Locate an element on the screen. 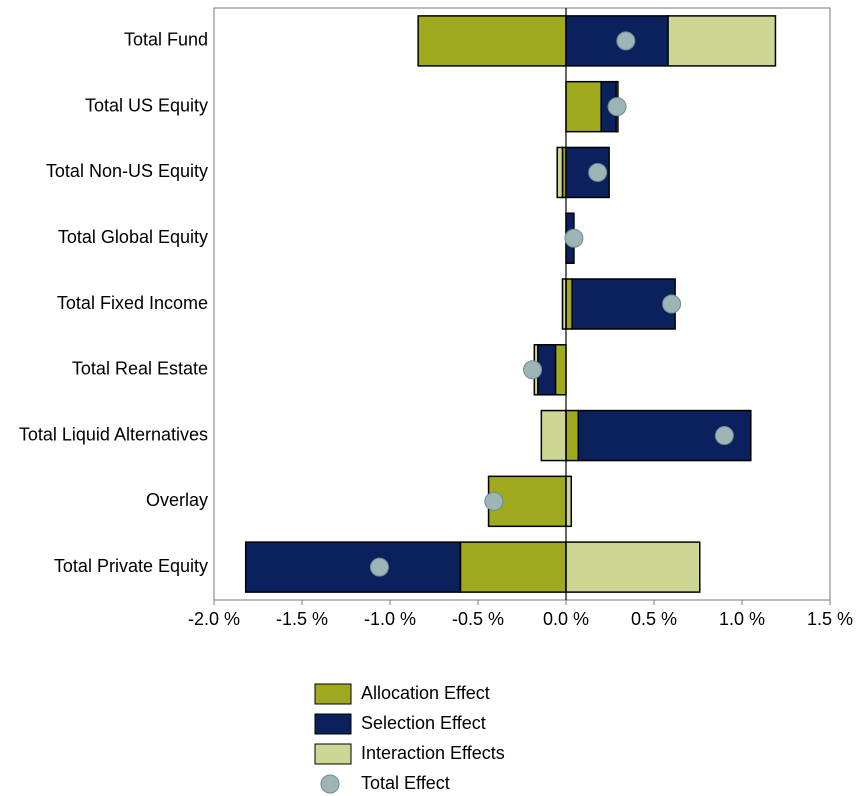  legend-label: Interaction Effects is located at coordinates (433, 753).